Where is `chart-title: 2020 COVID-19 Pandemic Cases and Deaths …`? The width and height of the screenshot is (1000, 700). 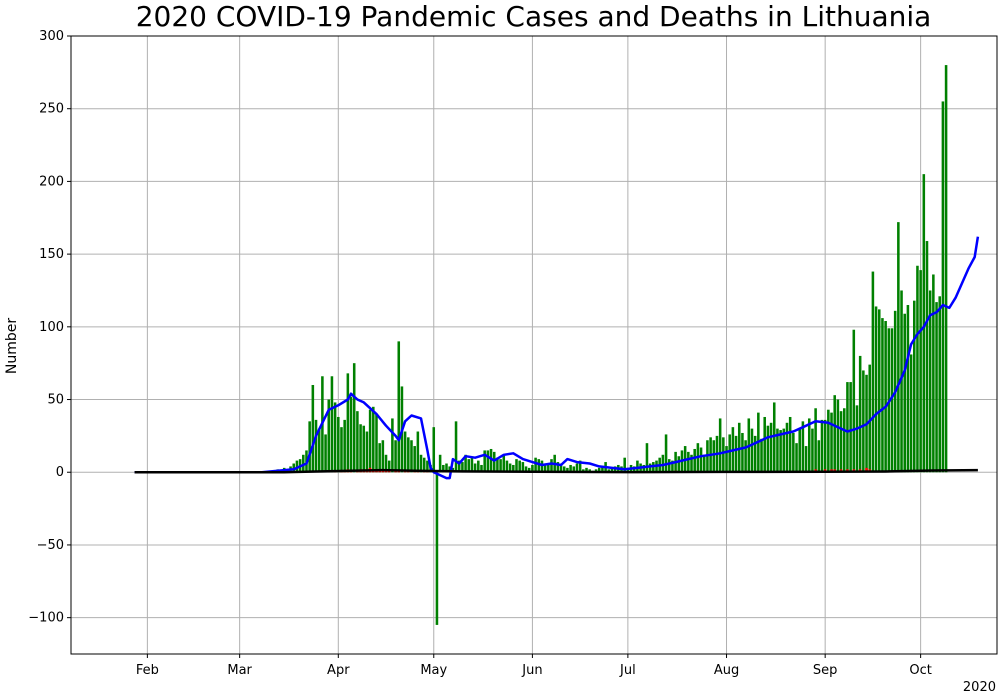
chart-title: 2020 COVID-19 Pandemic Cases and Deaths … is located at coordinates (533, 16).